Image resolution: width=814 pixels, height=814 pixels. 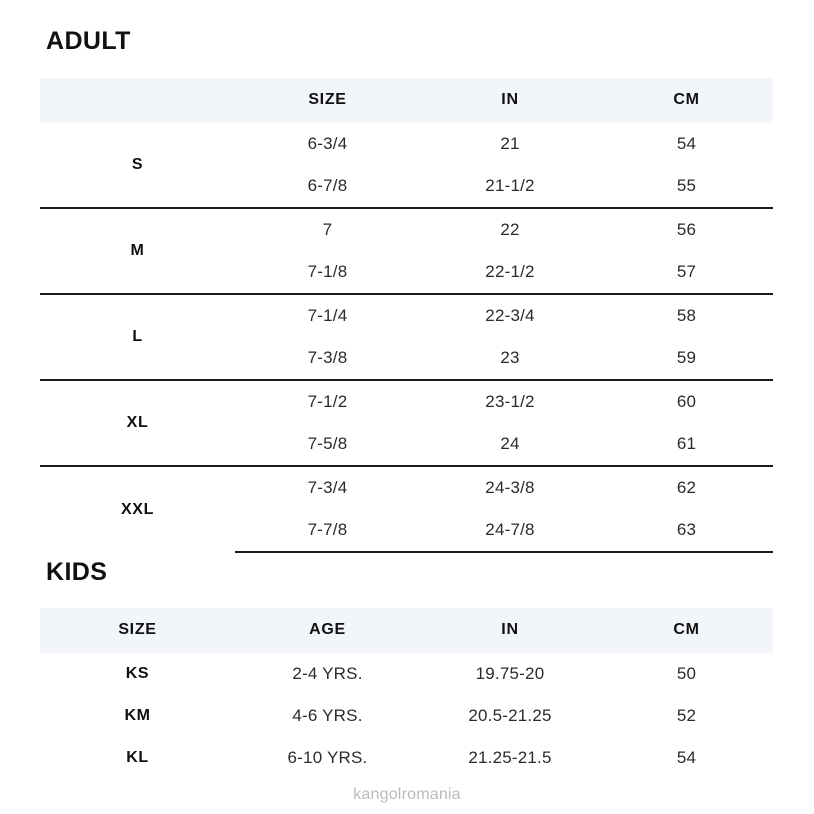 I want to click on adult-cell-size: 7-1/4, so click(x=327, y=315).